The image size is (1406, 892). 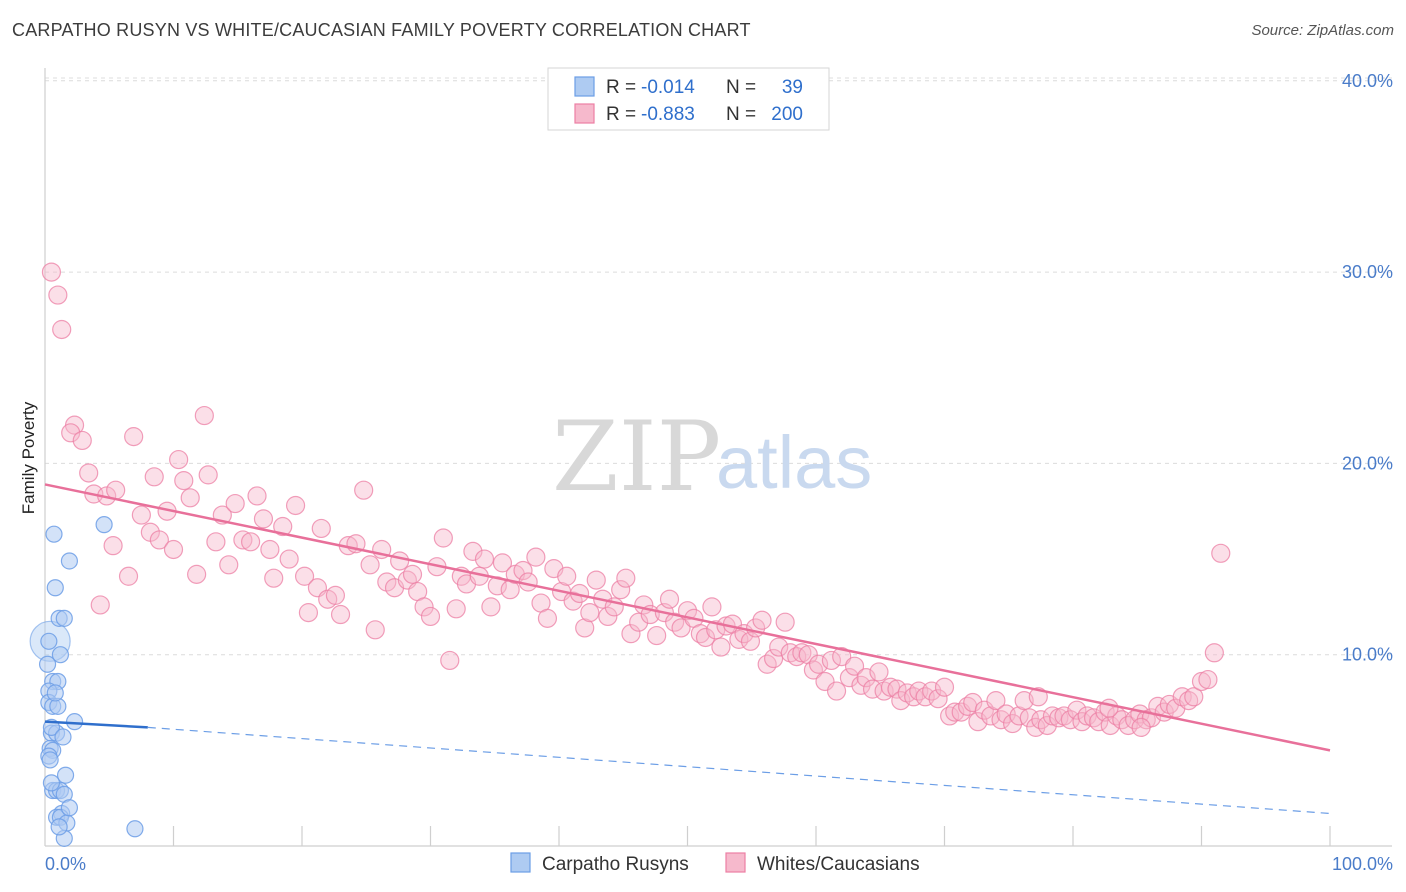 I want to click on x-tick-label: 100.0%, so click(x=1362, y=864).